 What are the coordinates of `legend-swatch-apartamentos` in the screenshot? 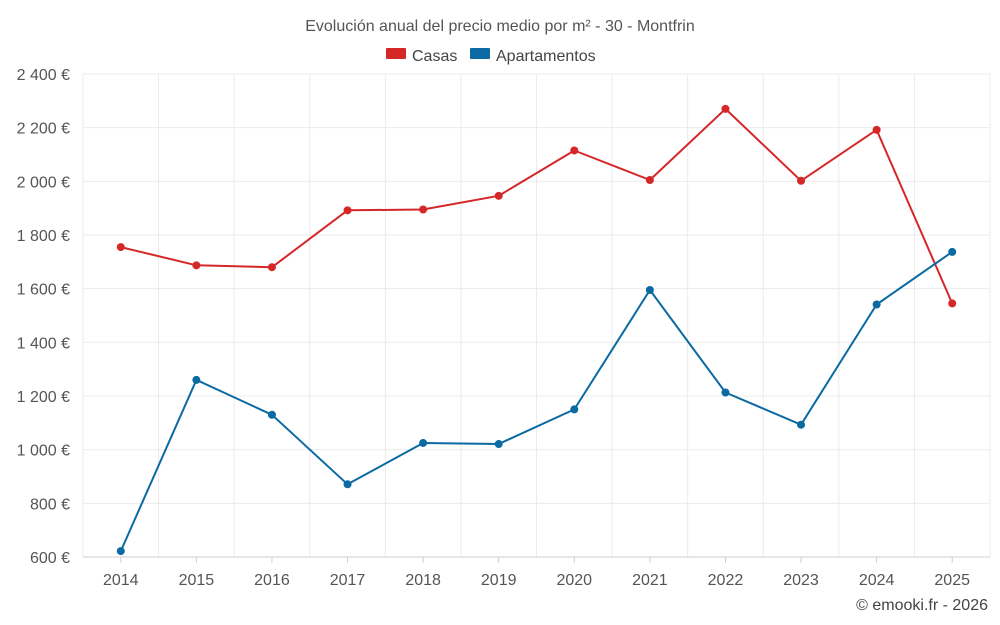 It's located at (480, 53).